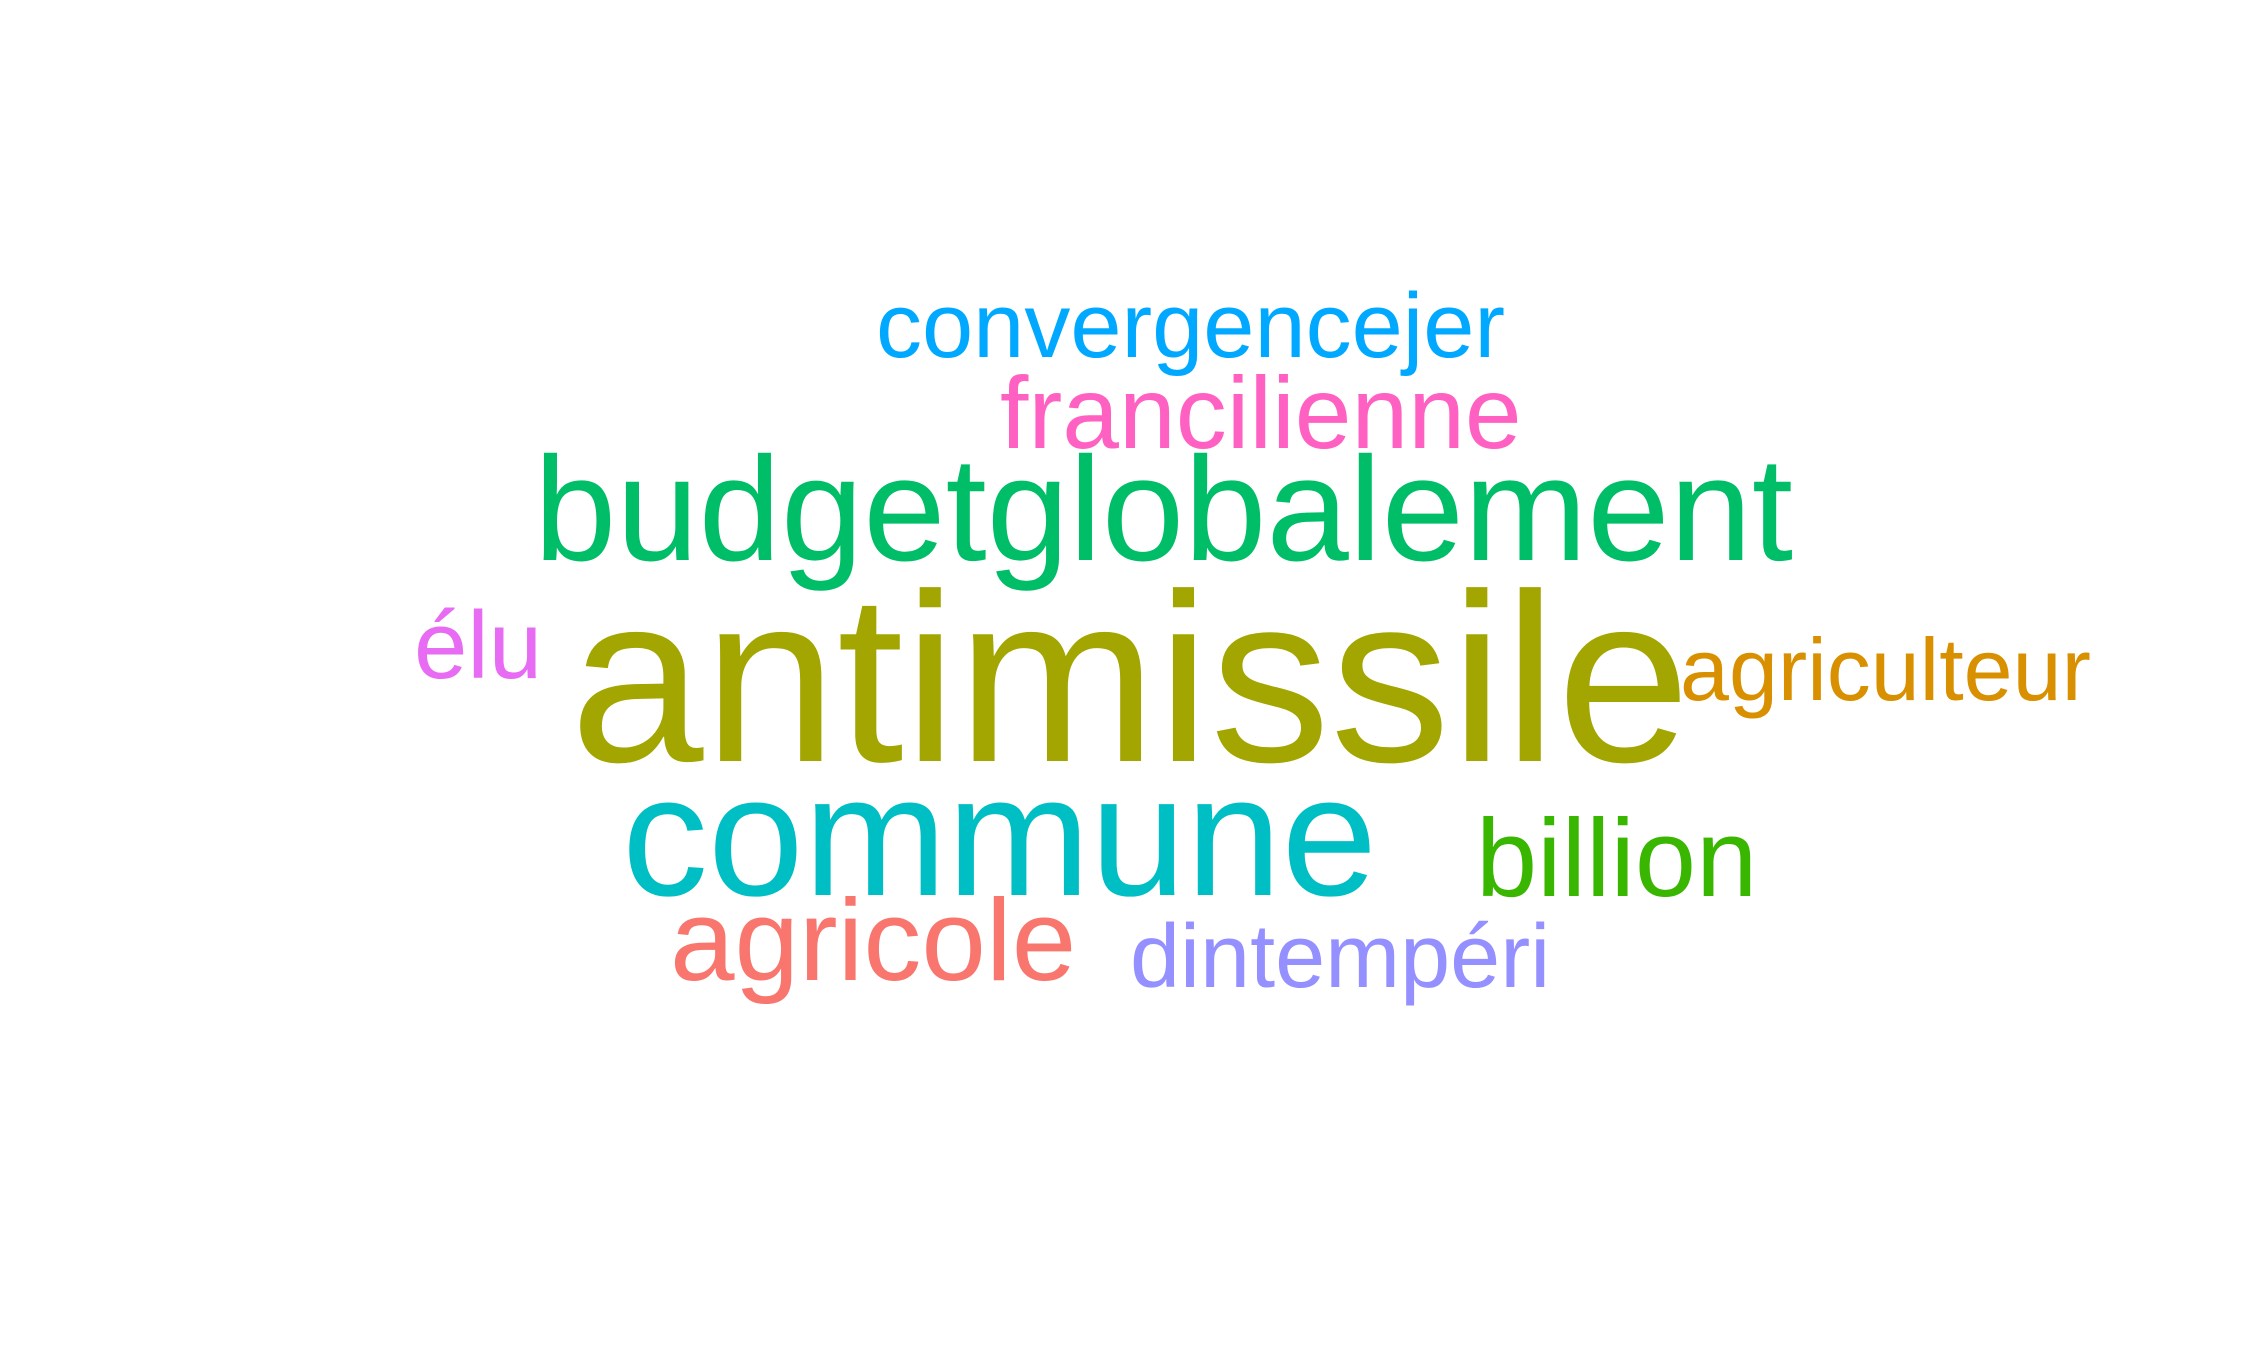  Describe the element at coordinates (1000, 836) in the screenshot. I see `word-commune: commune` at that location.